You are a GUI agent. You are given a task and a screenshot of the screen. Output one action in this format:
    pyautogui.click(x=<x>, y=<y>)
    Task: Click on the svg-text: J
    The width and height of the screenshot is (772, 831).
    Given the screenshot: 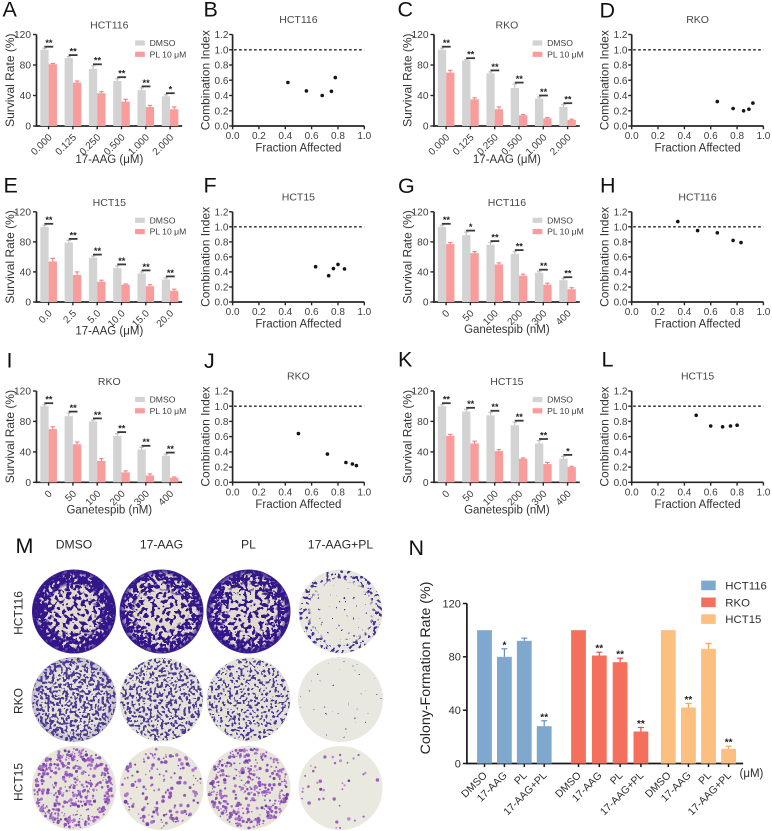 What is the action you would take?
    pyautogui.click(x=209, y=361)
    